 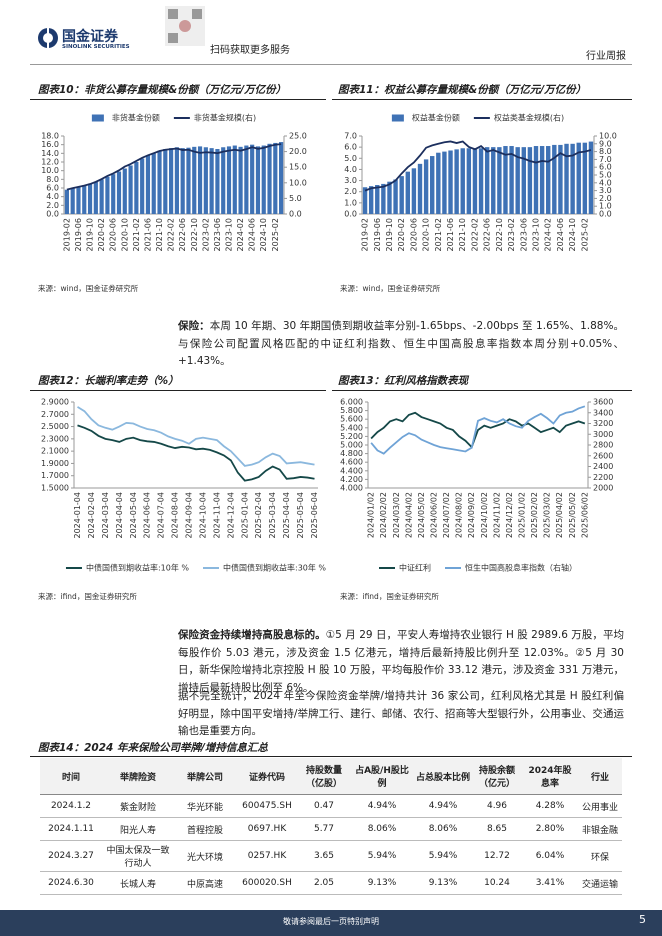 I want to click on x-tick-label: 2022-06, so click(x=487, y=234).